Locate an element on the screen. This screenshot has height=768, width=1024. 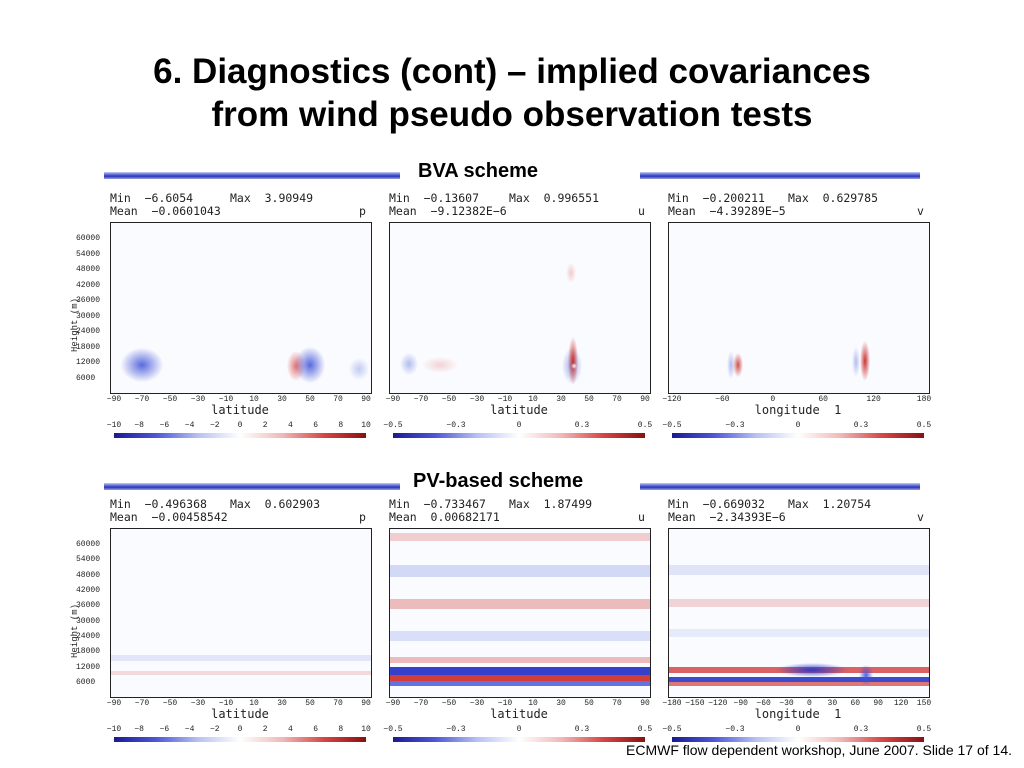
stat-min: Min −0.733467 is located at coordinates (437, 504).